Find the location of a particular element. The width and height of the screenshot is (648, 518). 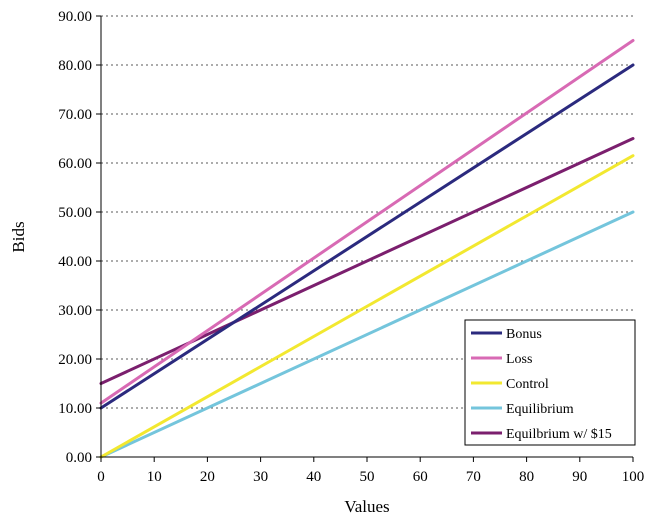

y-tick-label: 10.00 is located at coordinates (75, 409).